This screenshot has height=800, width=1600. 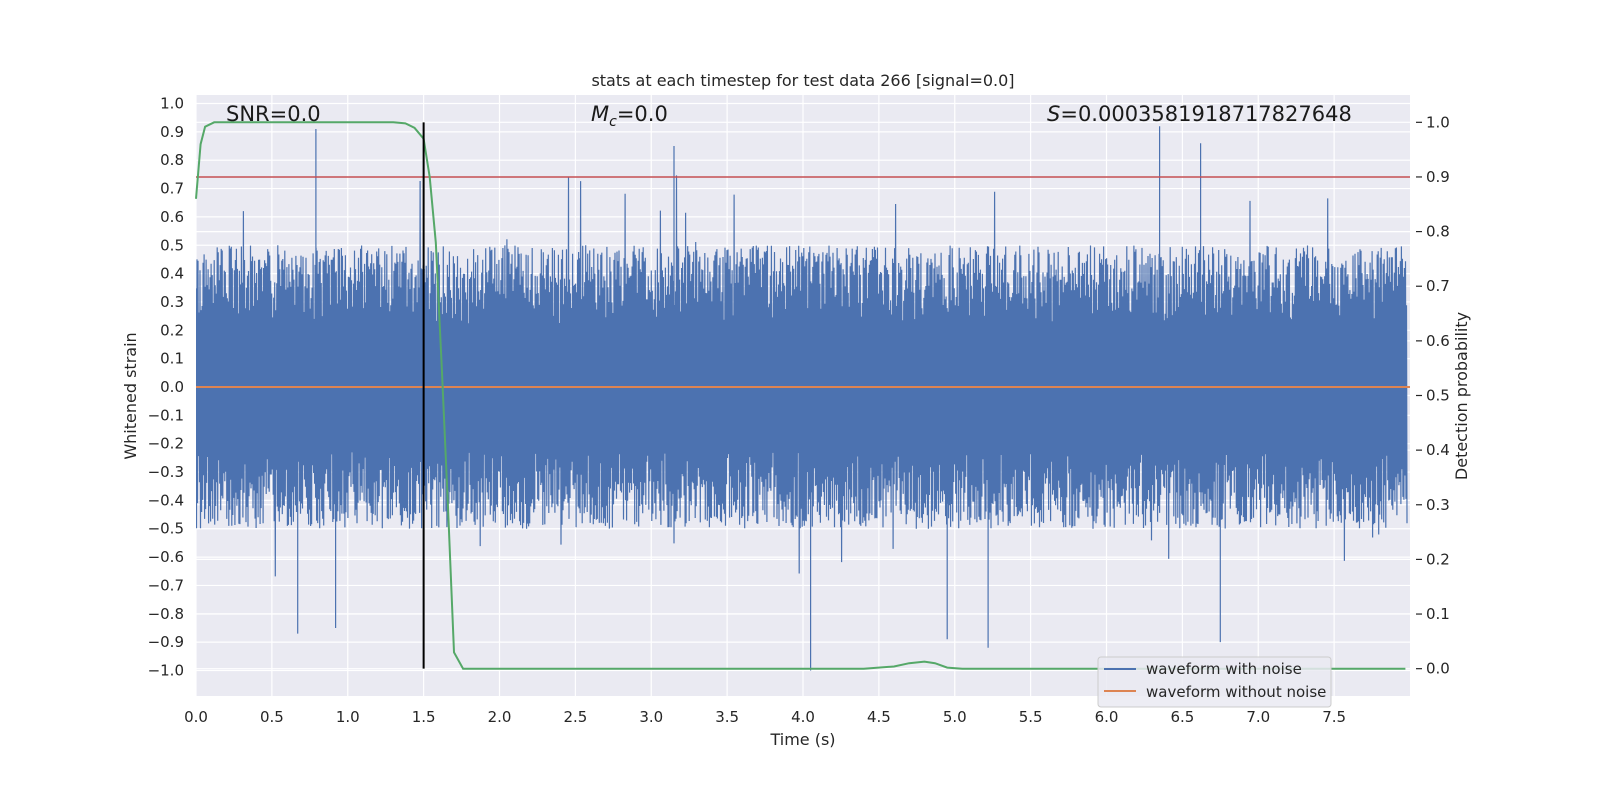 I want to click on y2-tick-label: 0.8, so click(x=1438, y=232).